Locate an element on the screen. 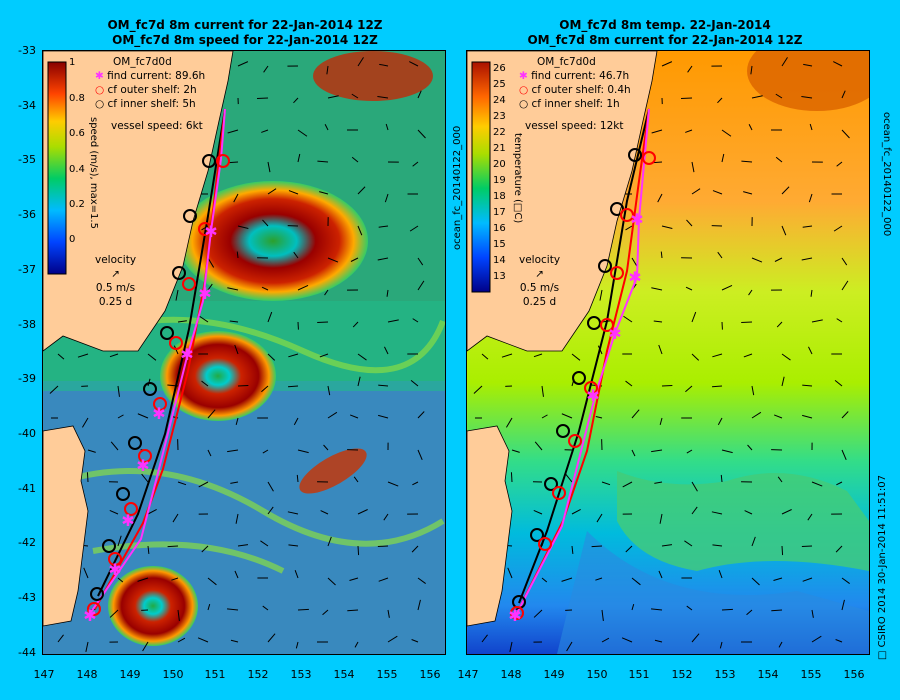  y-tick: -34 is located at coordinates (27, 105).